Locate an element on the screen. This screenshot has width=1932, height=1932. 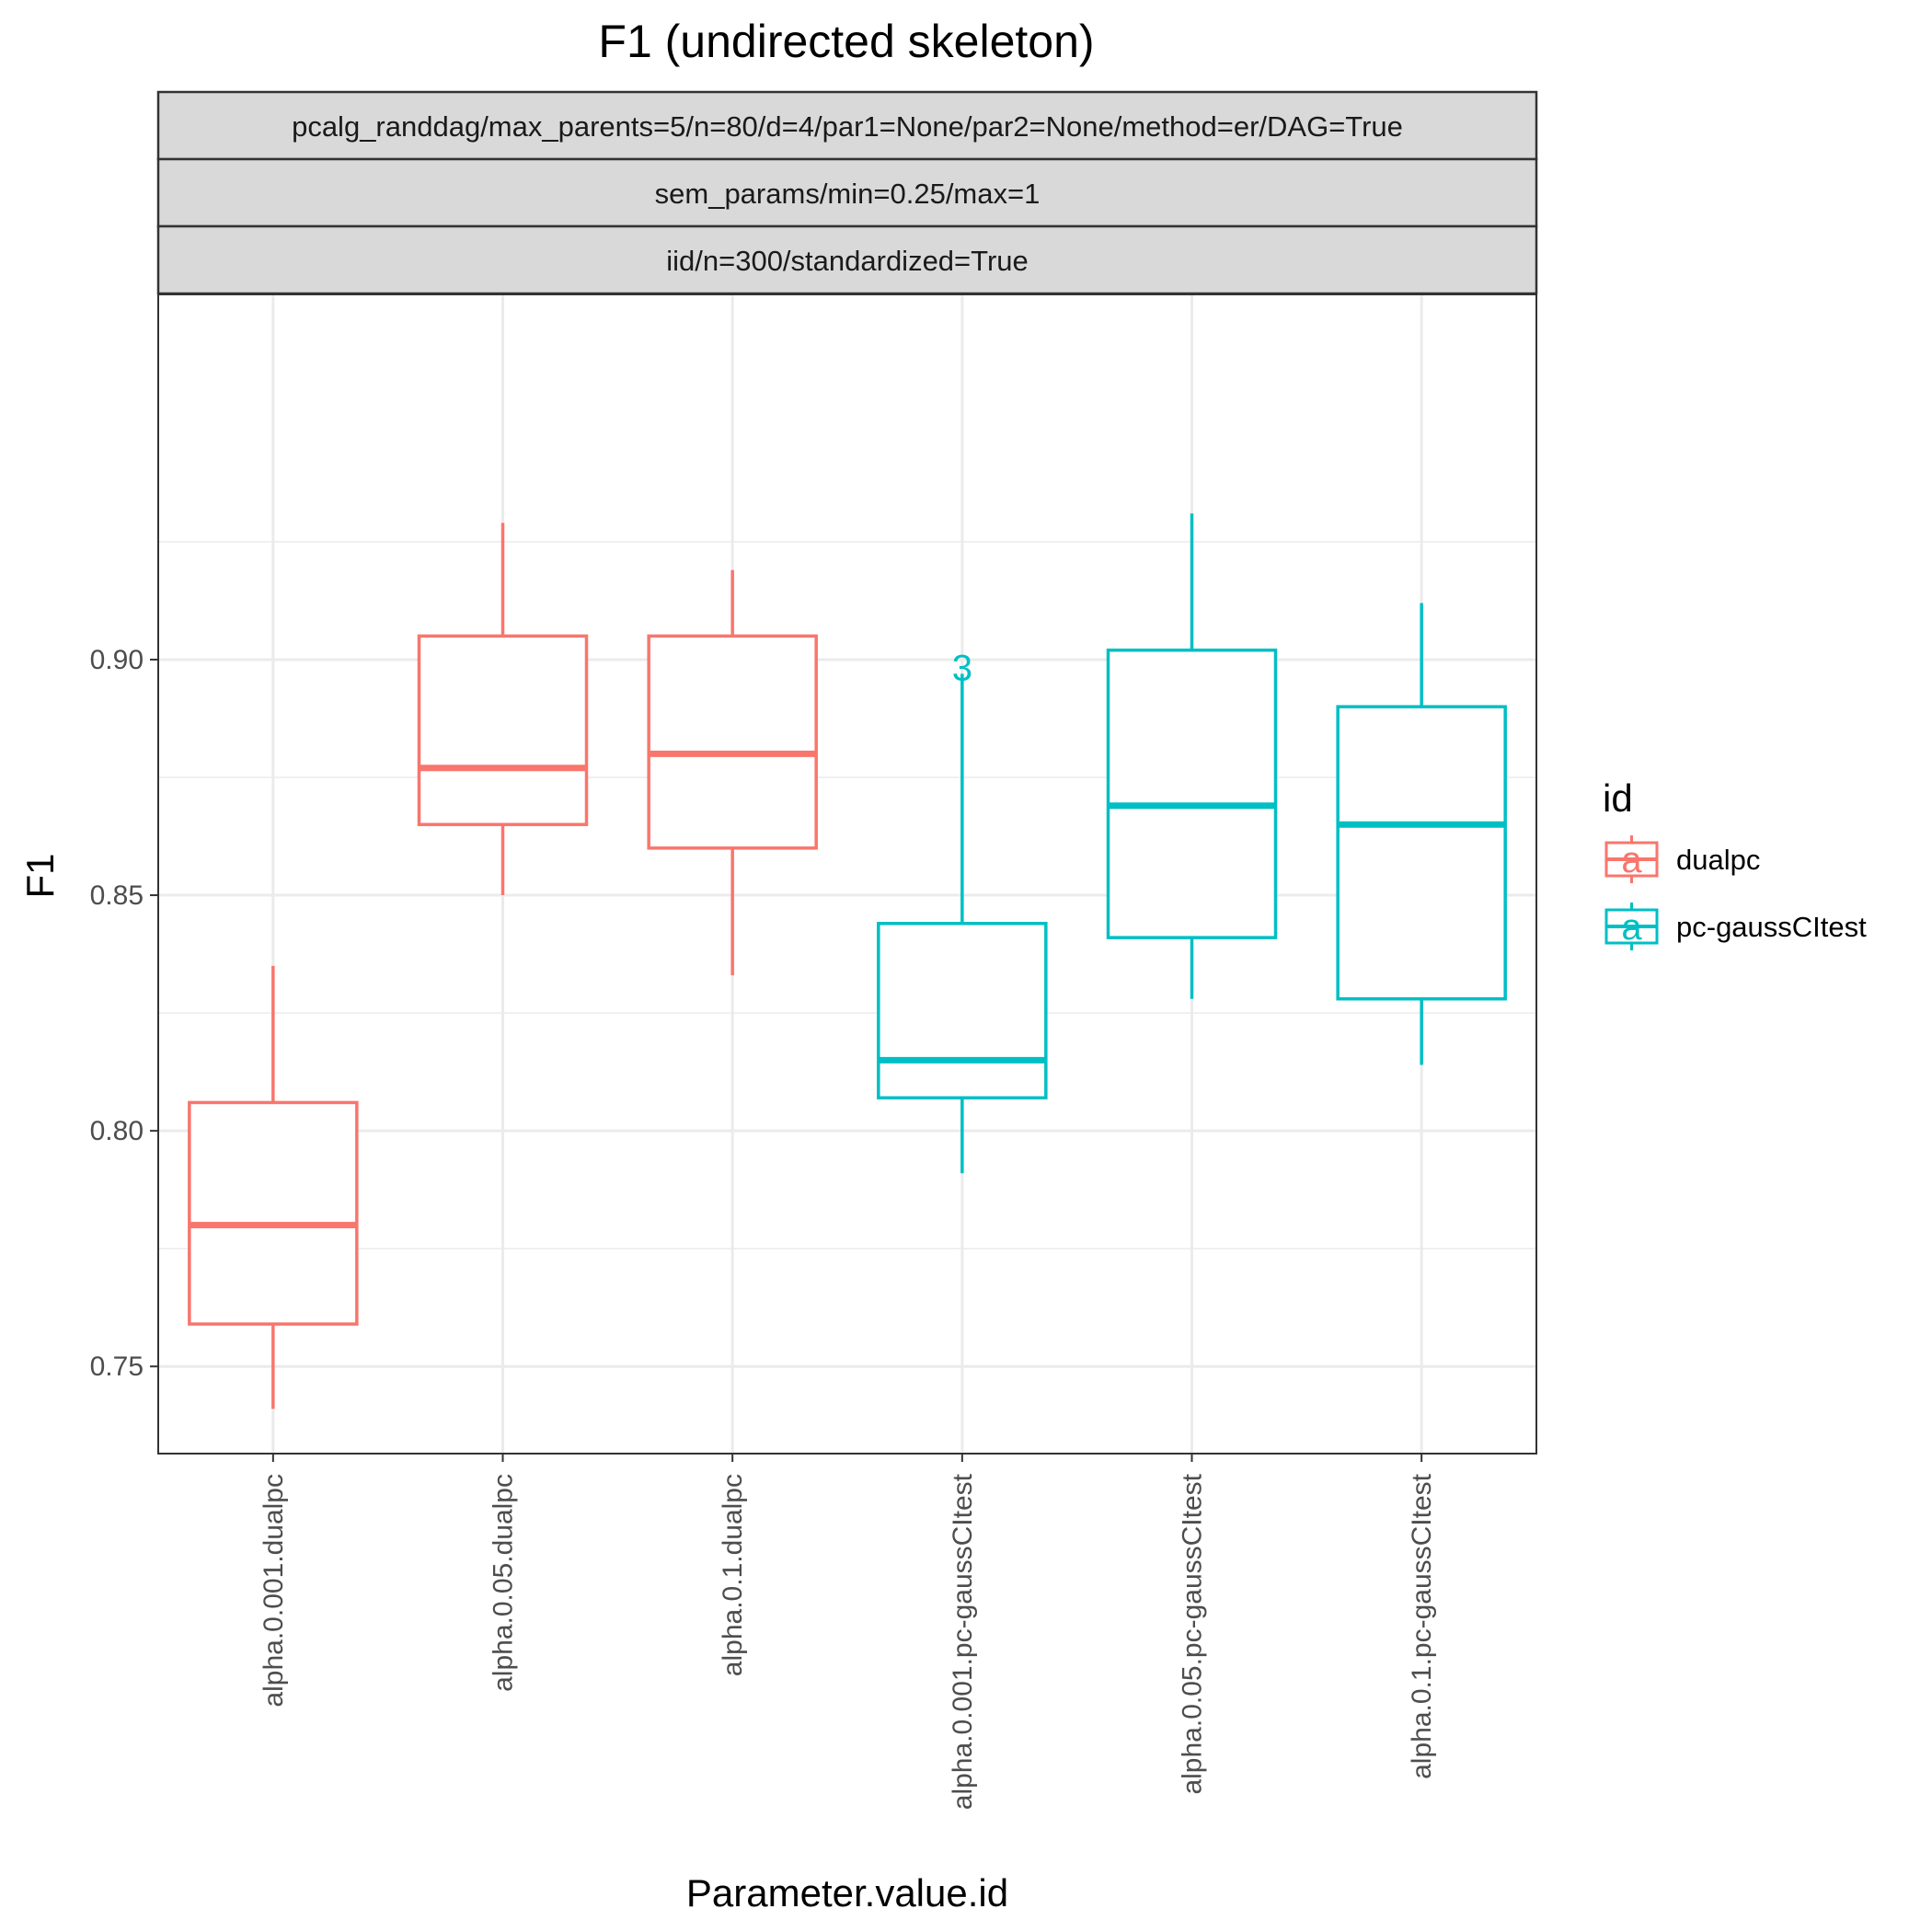
box-alpha.0.1.dualpc is located at coordinates (732, 772).